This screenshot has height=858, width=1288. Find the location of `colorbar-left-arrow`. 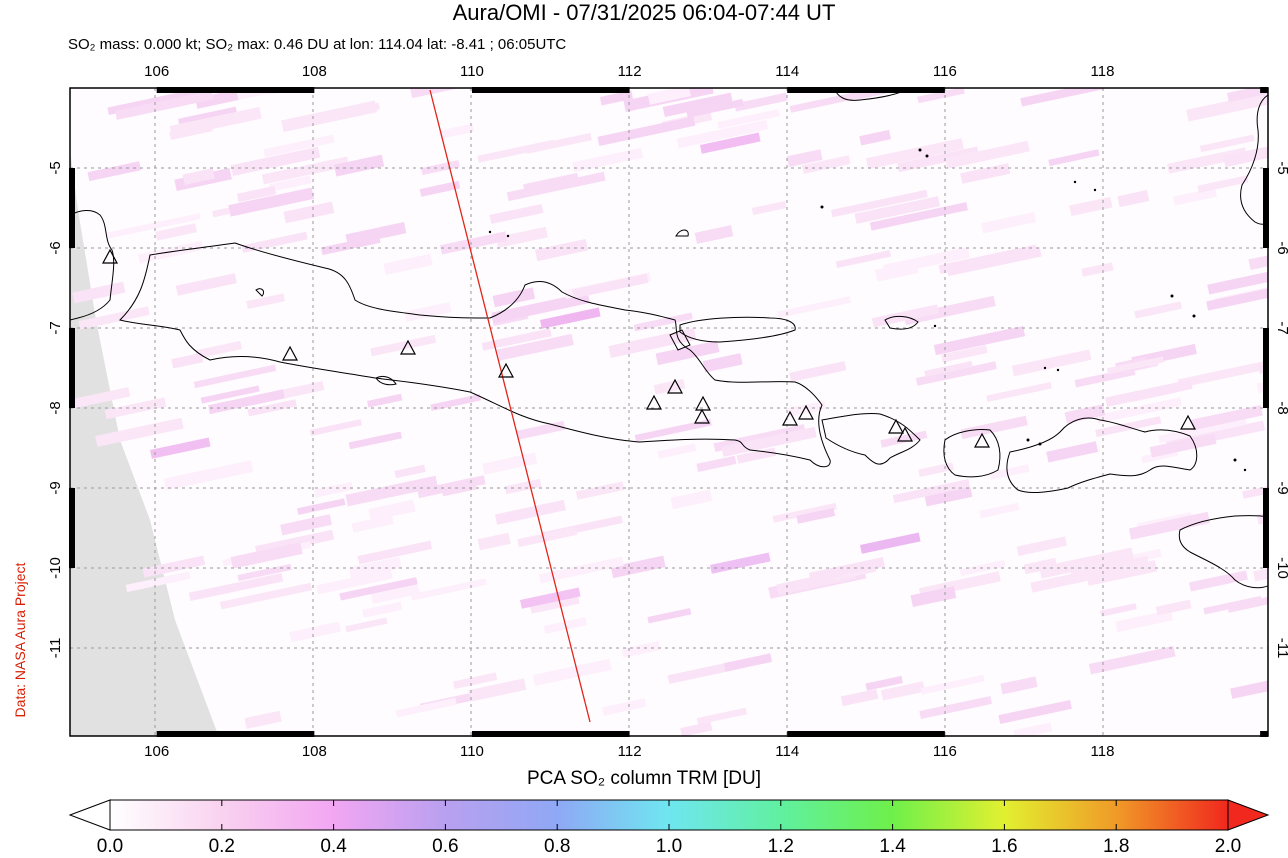

colorbar-left-arrow is located at coordinates (89, 815).